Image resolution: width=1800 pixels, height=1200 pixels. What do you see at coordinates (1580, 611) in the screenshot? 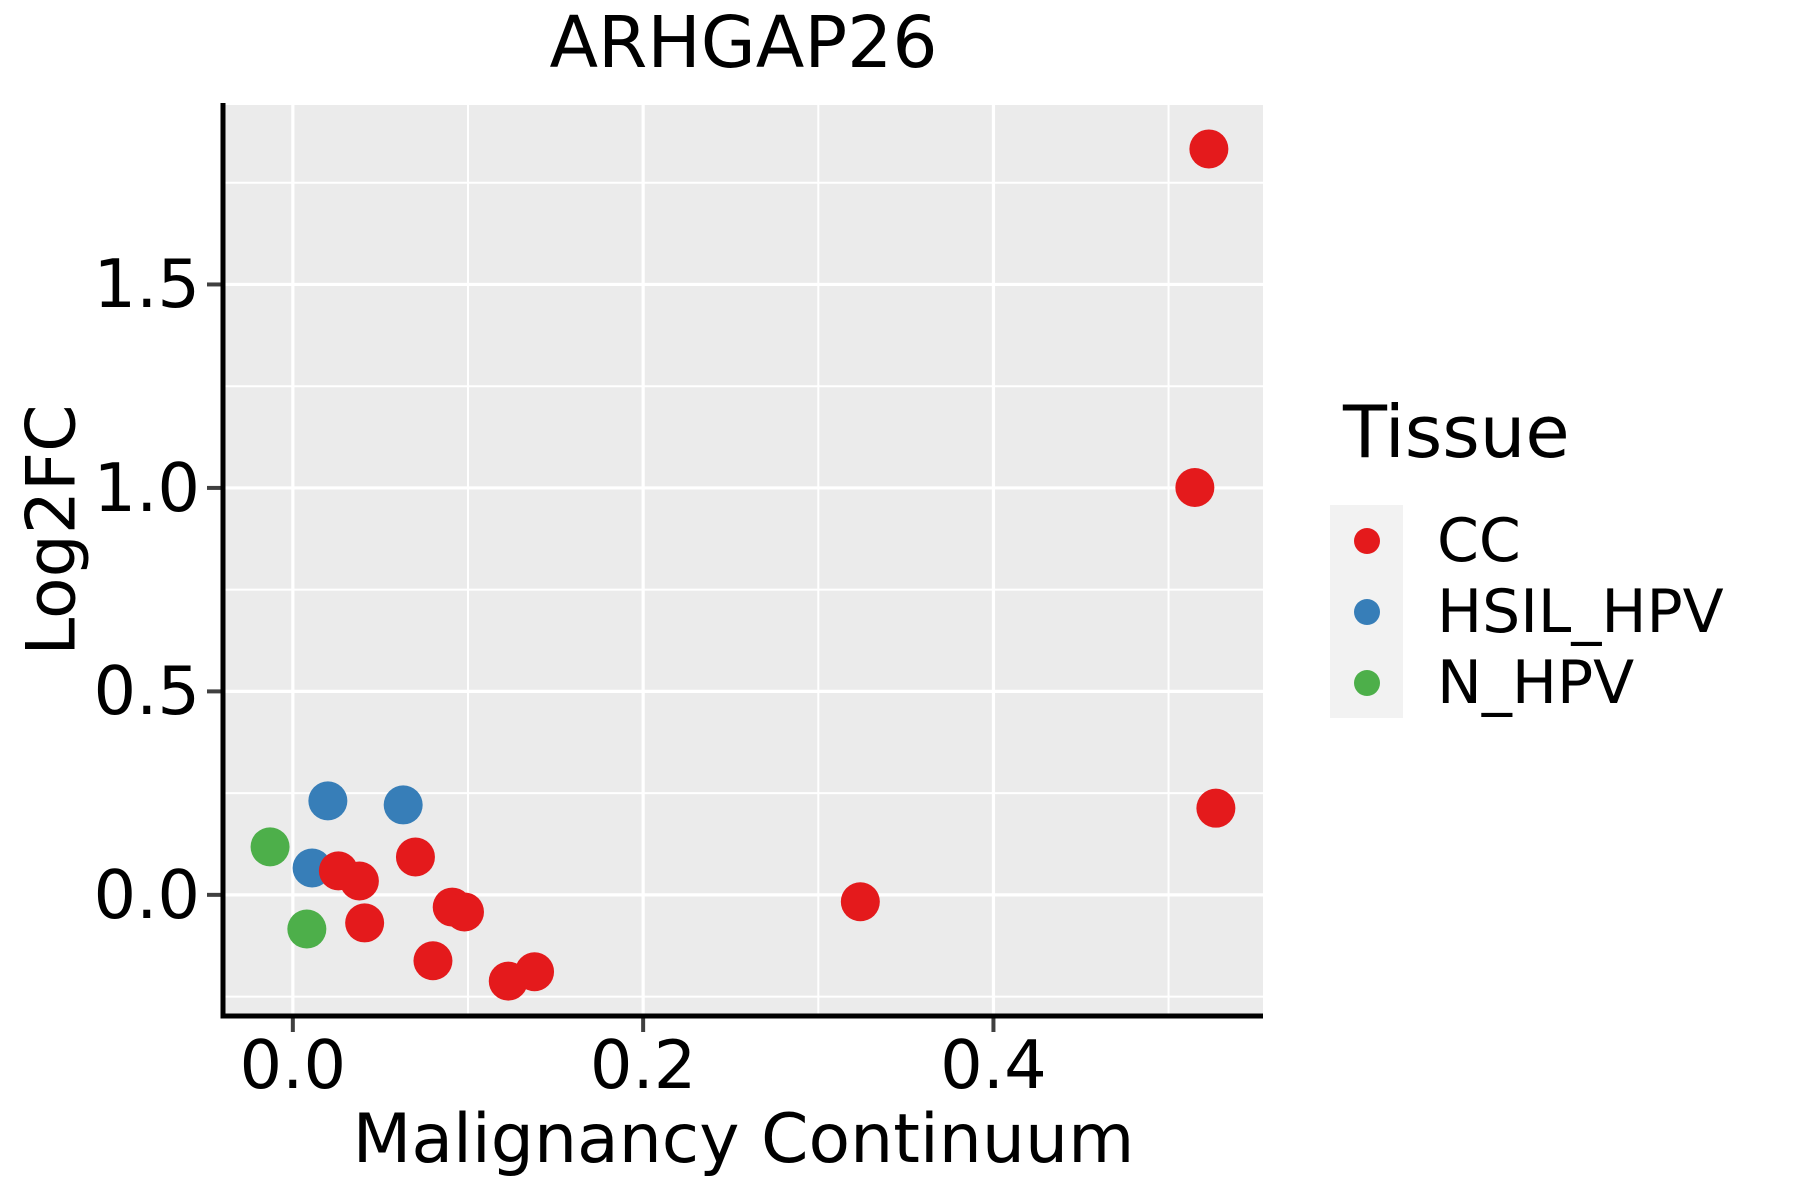
I see `legend-label: HSIL_HPV` at bounding box center [1580, 611].